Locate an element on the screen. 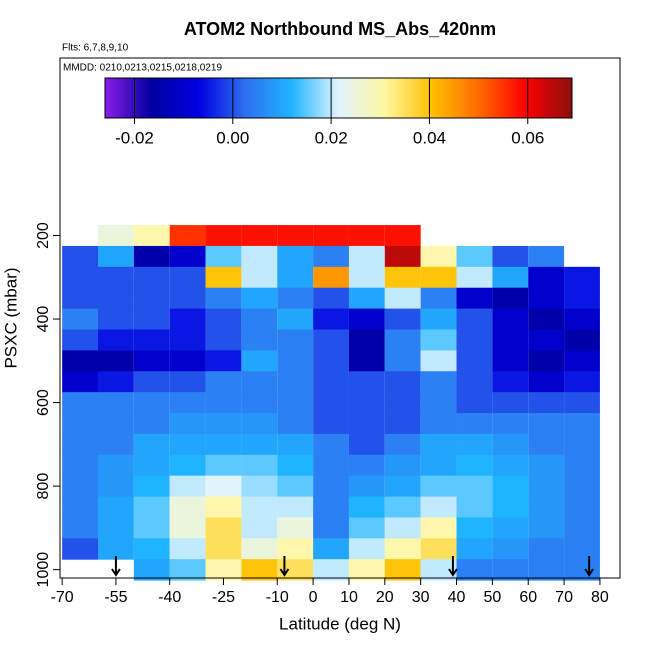 Image resolution: width=650 pixels, height=650 pixels. x-tick-label: 30 is located at coordinates (421, 597).